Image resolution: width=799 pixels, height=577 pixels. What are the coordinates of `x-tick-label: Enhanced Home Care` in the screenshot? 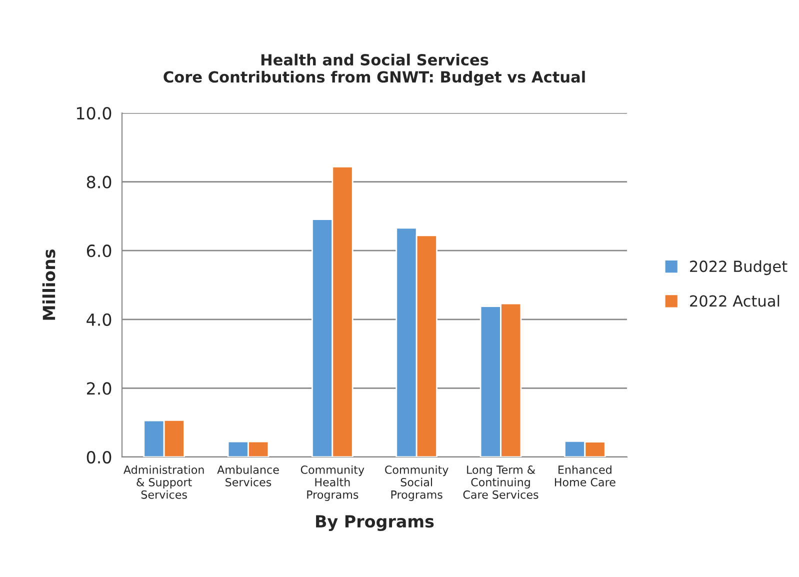 It's located at (585, 475).